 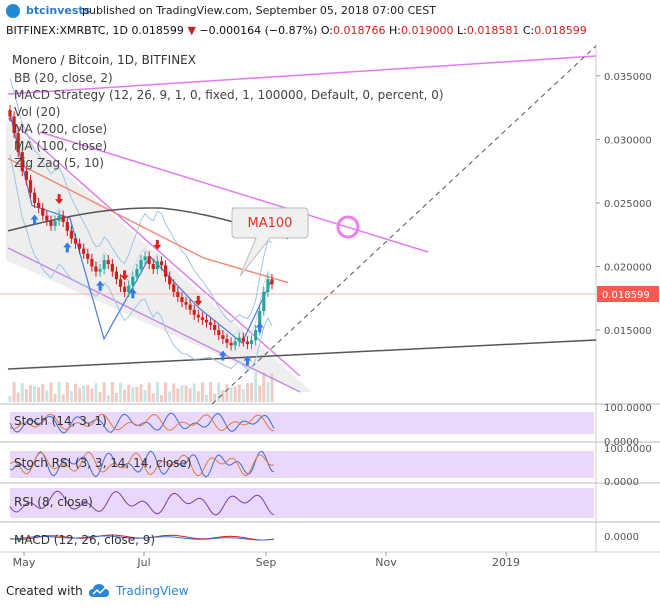 What do you see at coordinates (628, 77) in the screenshot?
I see `price-tick-label: 0.035000` at bounding box center [628, 77].